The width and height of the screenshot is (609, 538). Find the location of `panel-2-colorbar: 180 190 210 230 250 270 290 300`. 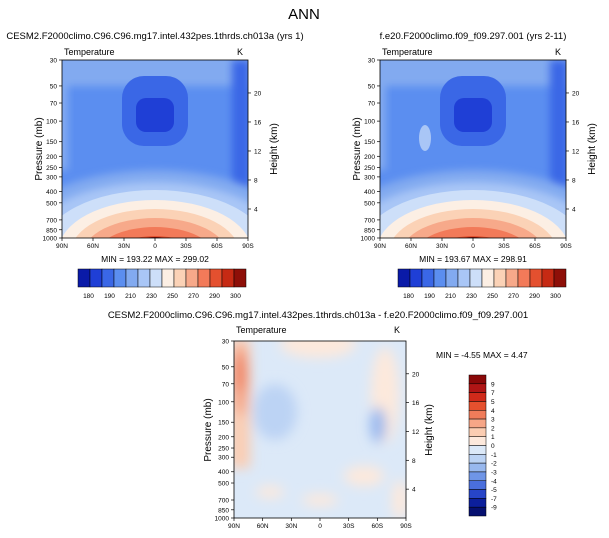

panel-2-colorbar: 180 190 210 230 250 270 290 300 is located at coordinates (482, 284).